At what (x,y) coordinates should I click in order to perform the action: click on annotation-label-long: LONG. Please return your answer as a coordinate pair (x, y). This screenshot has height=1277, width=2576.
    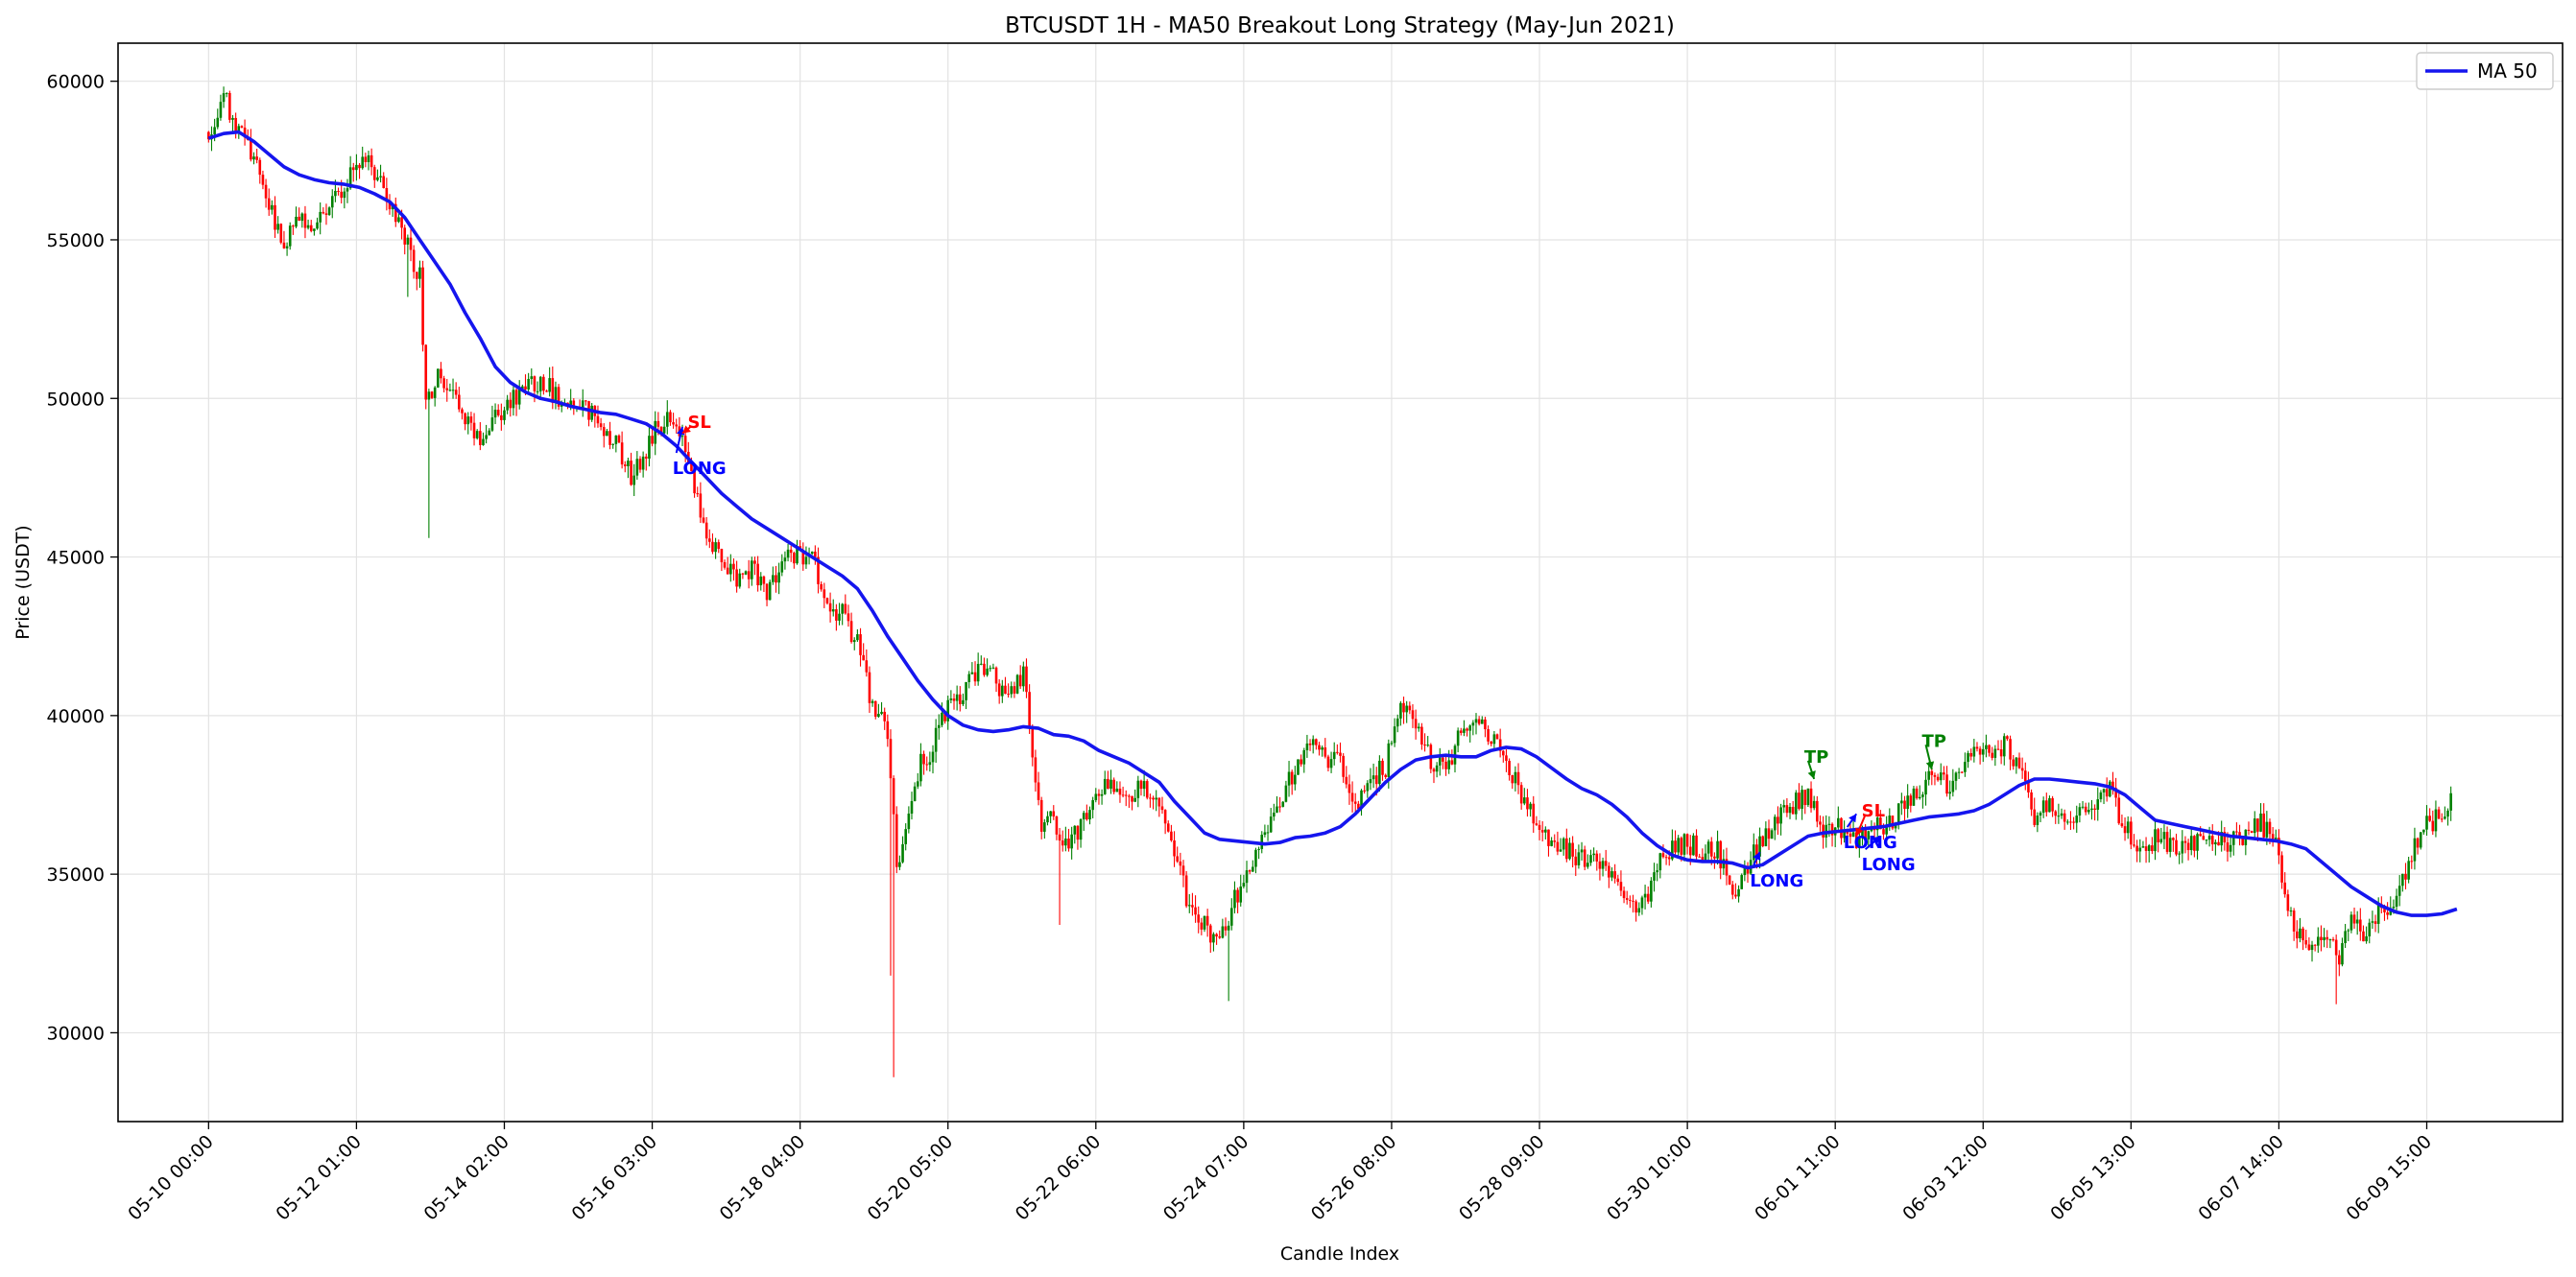
    Looking at the image, I should click on (700, 469).